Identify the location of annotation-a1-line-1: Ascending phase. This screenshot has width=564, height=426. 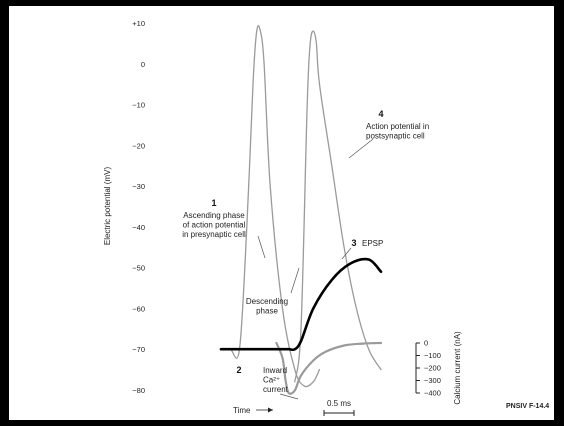
(214, 215).